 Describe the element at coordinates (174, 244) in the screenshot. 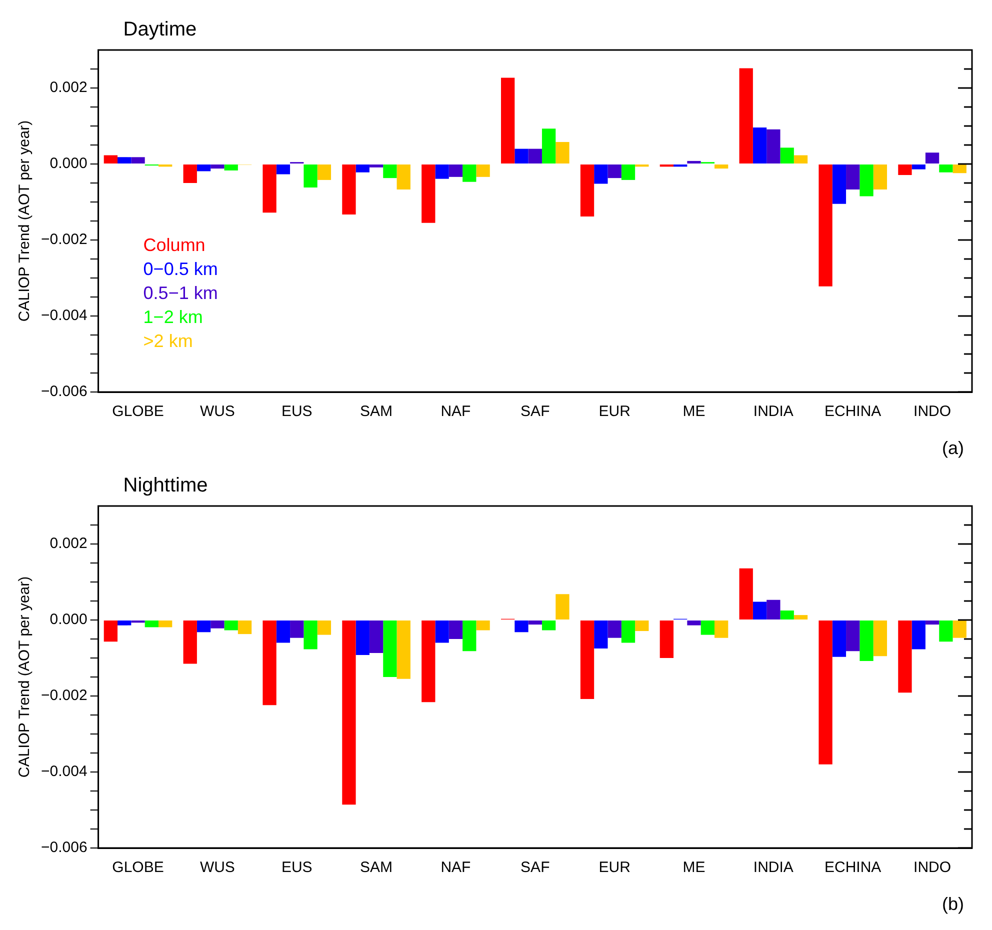

I see `text: Column` at that location.